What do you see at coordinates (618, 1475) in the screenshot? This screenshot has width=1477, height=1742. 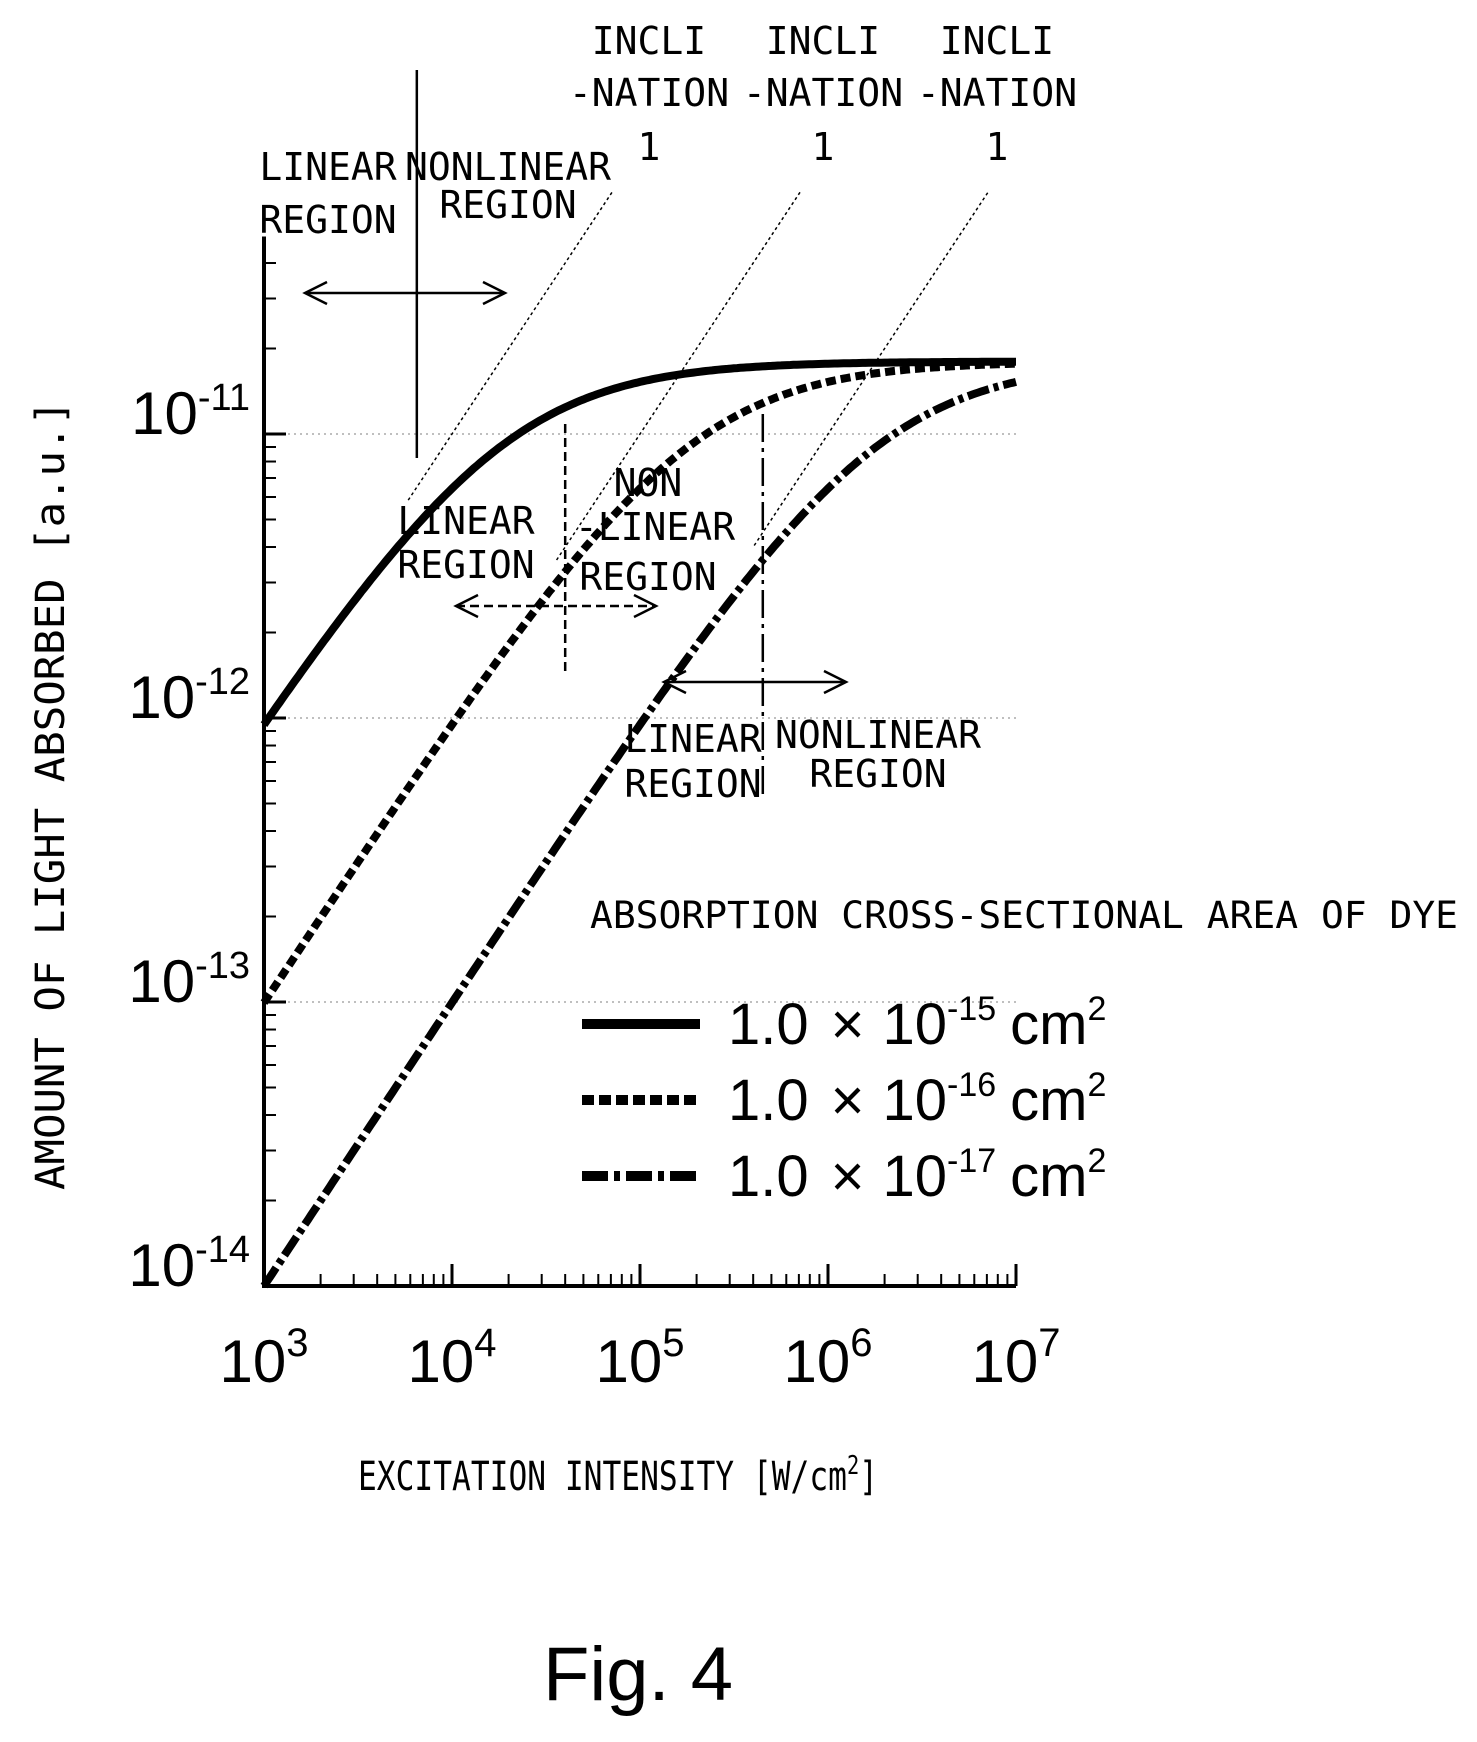 I see `x-axis-label: EXCITATION INTENSITY [W/cm2]` at bounding box center [618, 1475].